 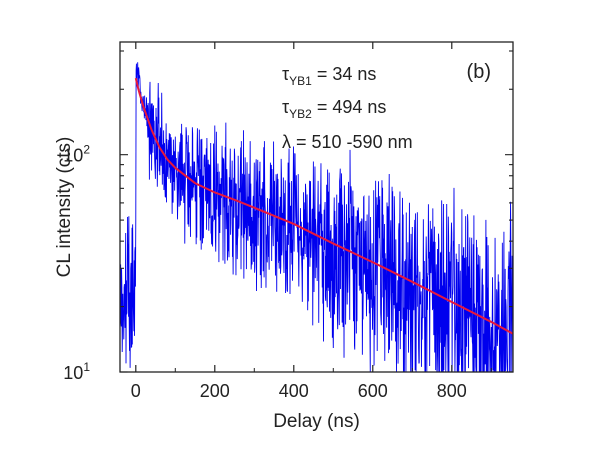 What do you see at coordinates (76, 371) in the screenshot?
I see `y-tick-label: 10¹` at bounding box center [76, 371].